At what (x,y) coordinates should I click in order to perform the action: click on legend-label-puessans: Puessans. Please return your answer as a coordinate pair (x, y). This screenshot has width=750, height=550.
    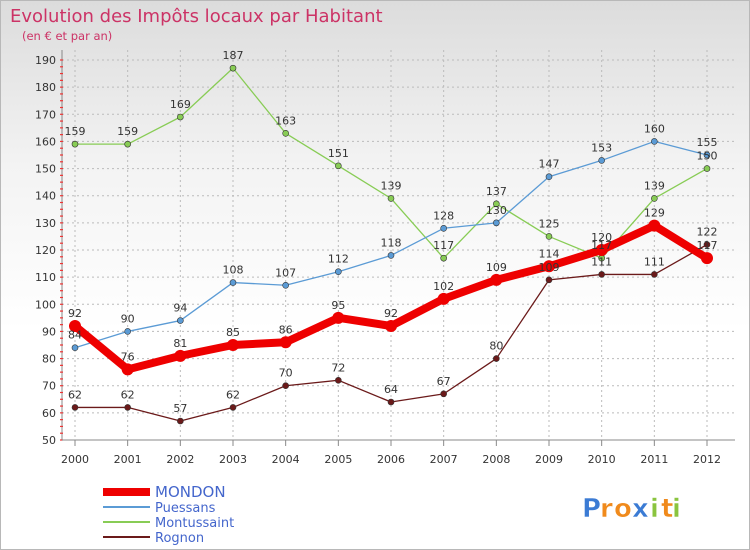
    Looking at the image, I should click on (185, 508).